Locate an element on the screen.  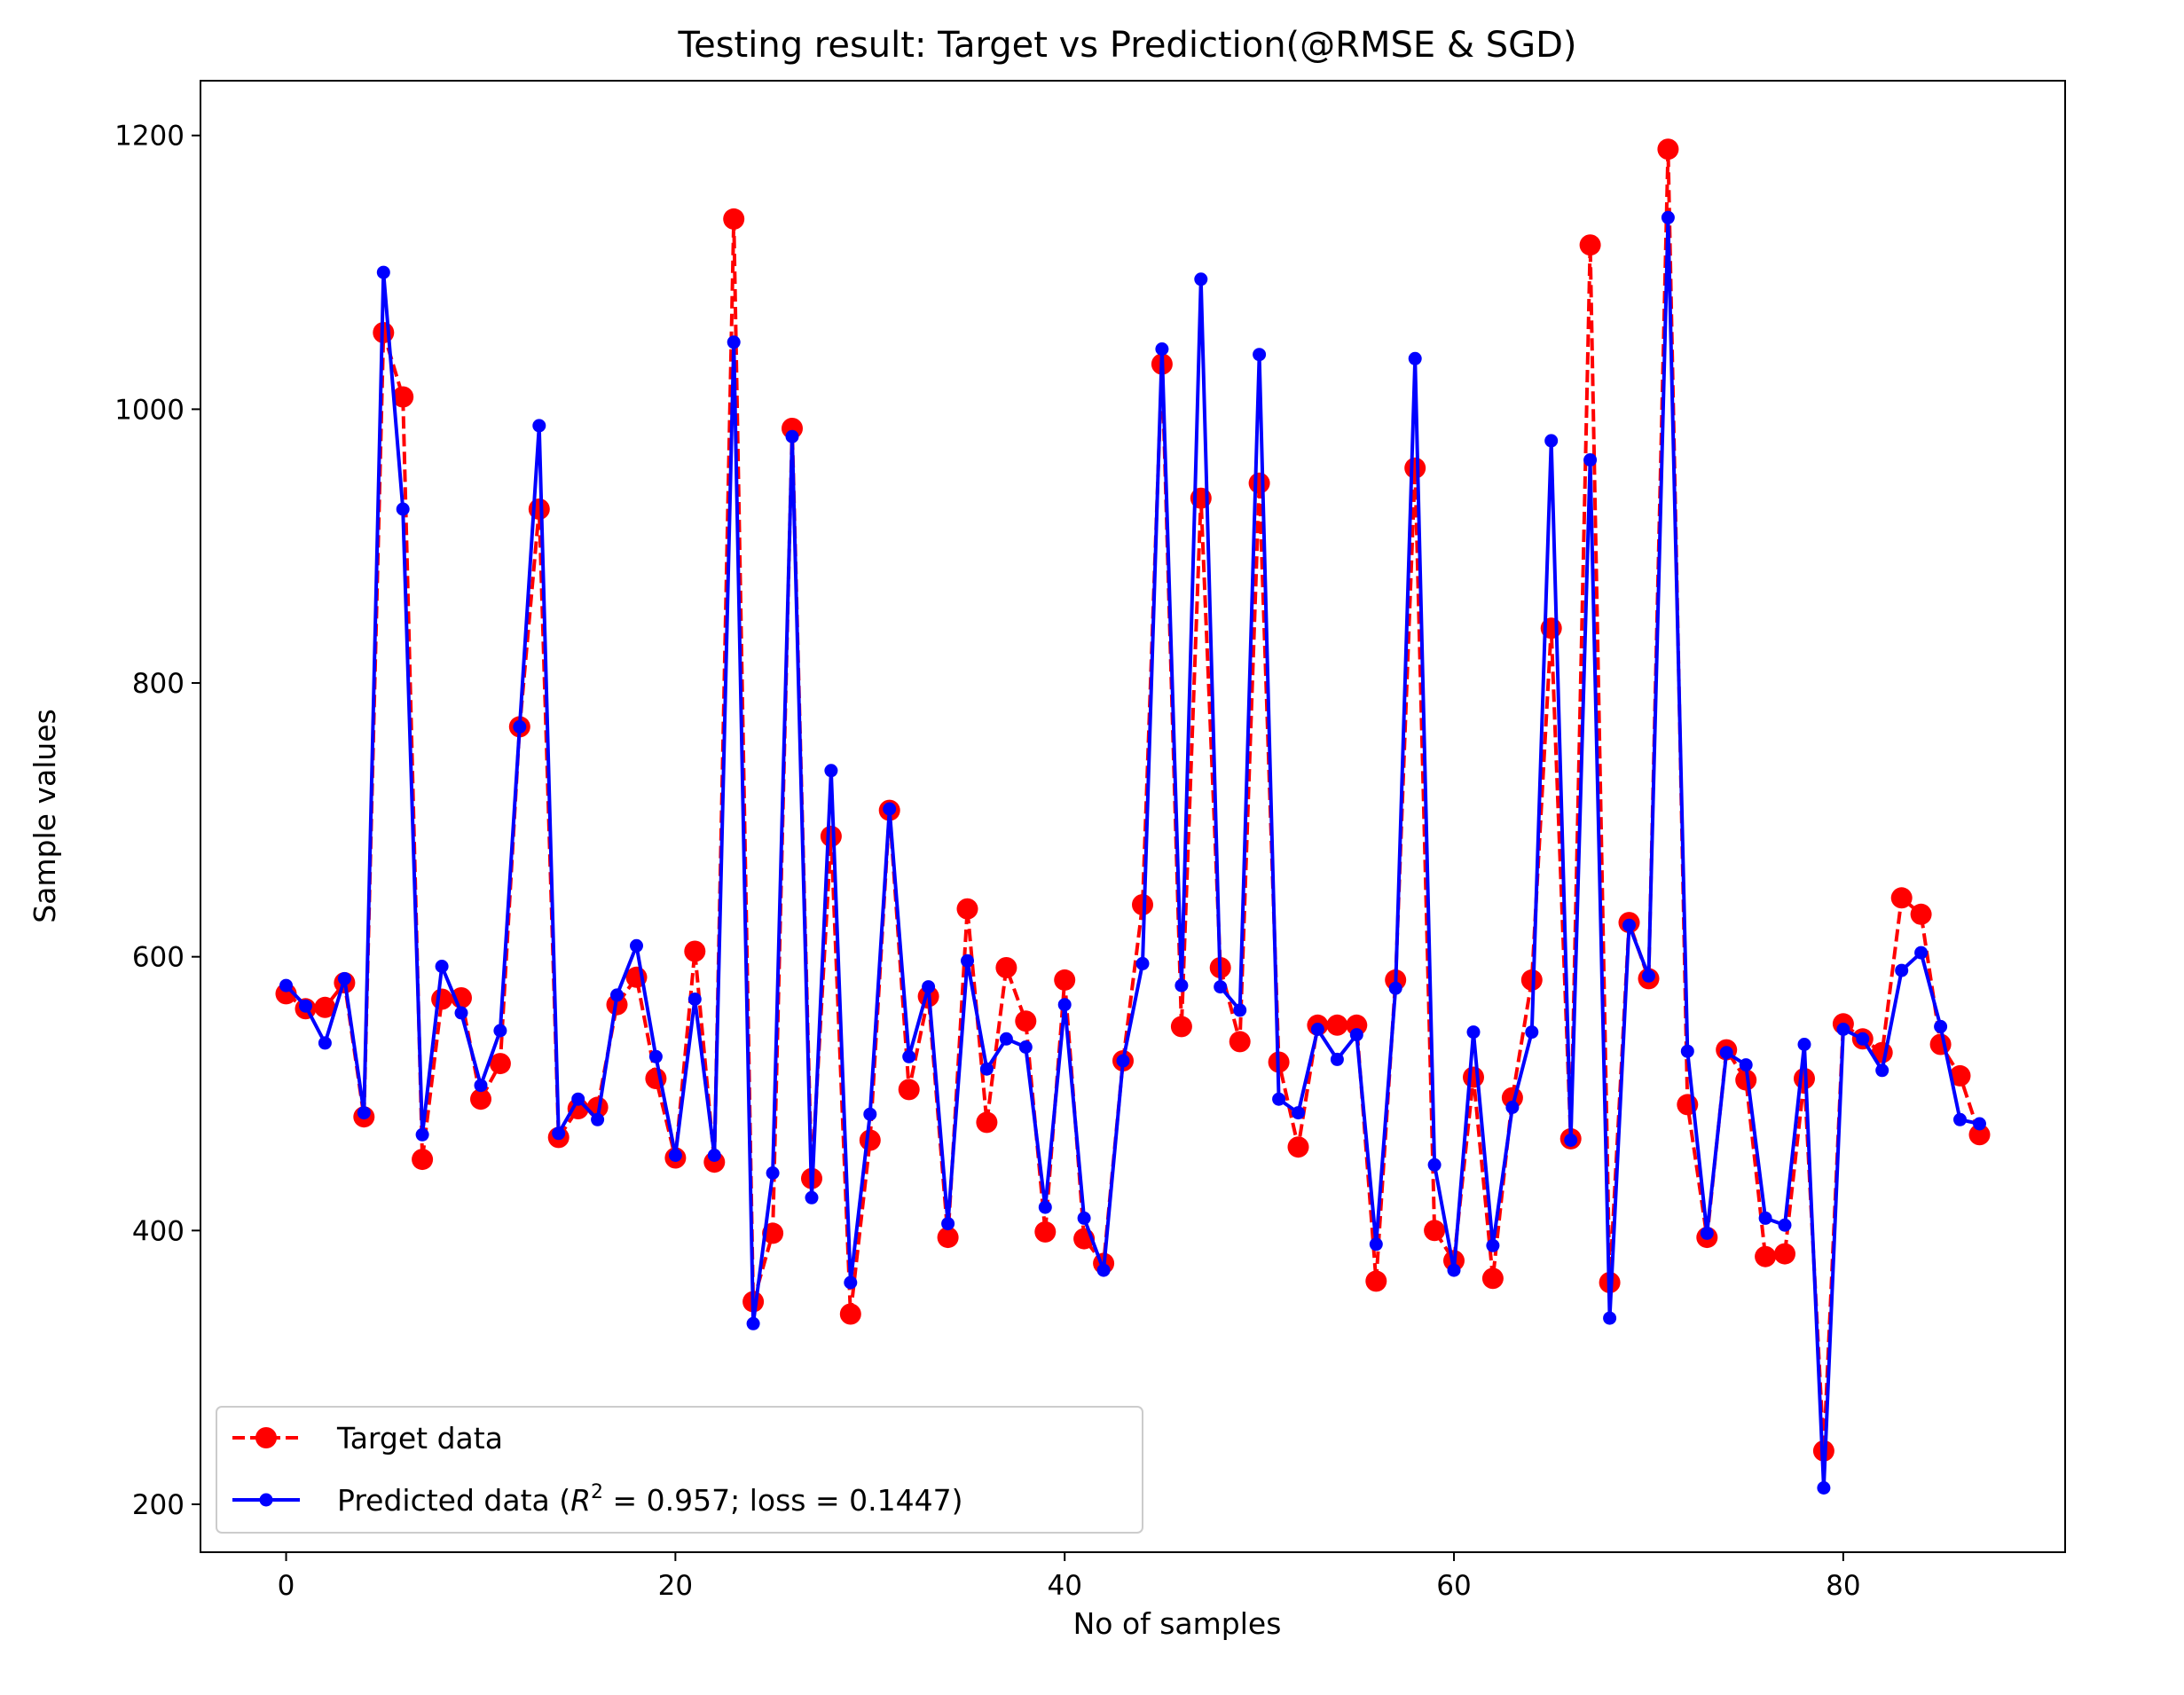
x-tick-label: 40 is located at coordinates (1064, 1586).